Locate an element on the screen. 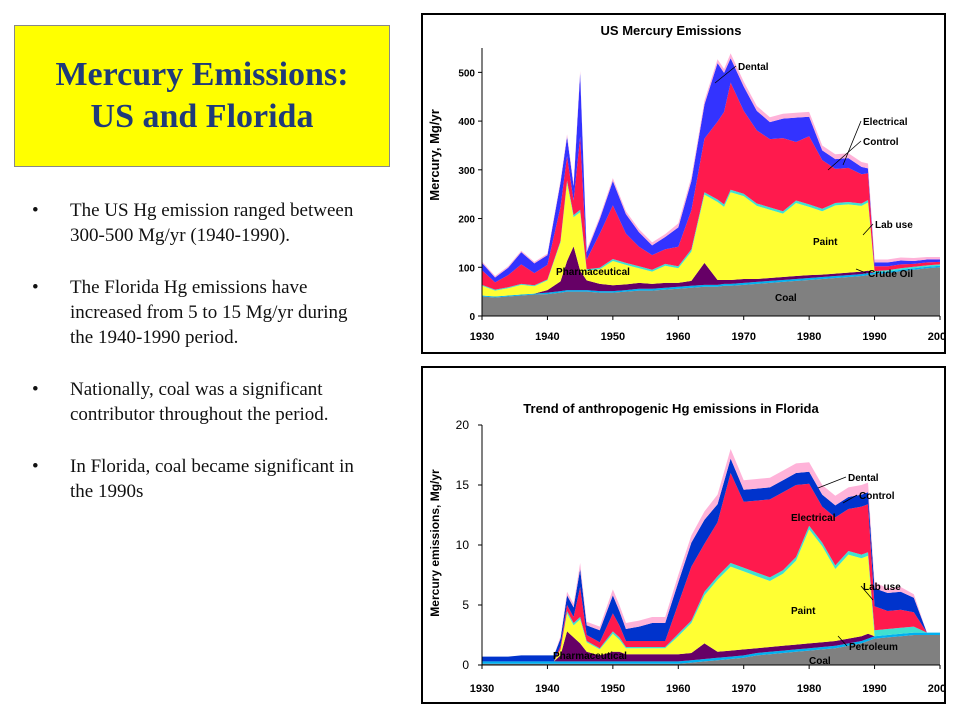  y-tick-label: 500 is located at coordinates (466, 73).